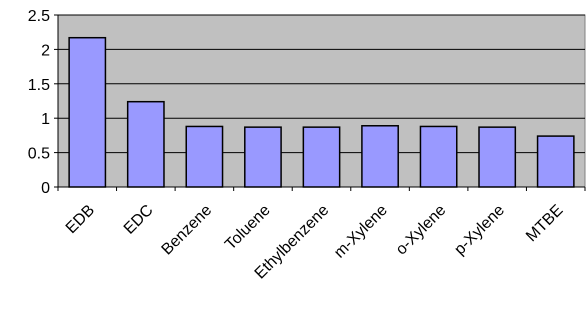 This screenshot has height=320, width=587. Describe the element at coordinates (438, 156) in the screenshot. I see `bar-o-xylene` at that location.